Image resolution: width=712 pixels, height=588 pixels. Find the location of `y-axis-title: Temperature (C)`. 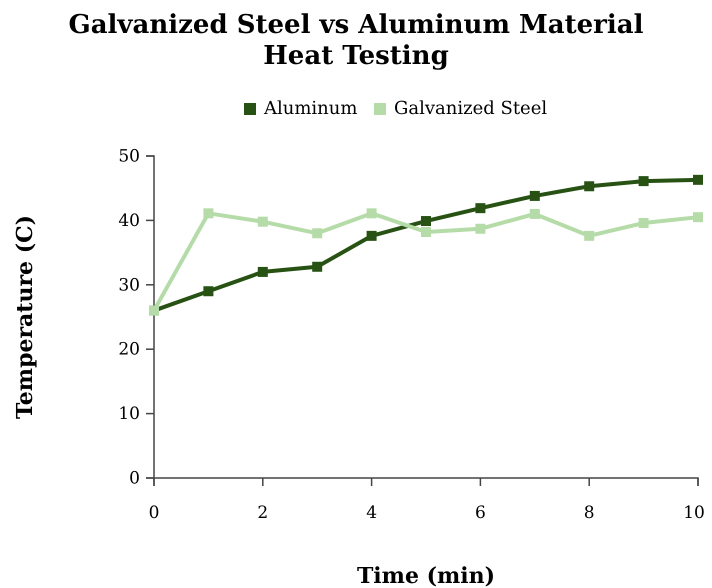

y-axis-title: Temperature (C) is located at coordinates (25, 317).